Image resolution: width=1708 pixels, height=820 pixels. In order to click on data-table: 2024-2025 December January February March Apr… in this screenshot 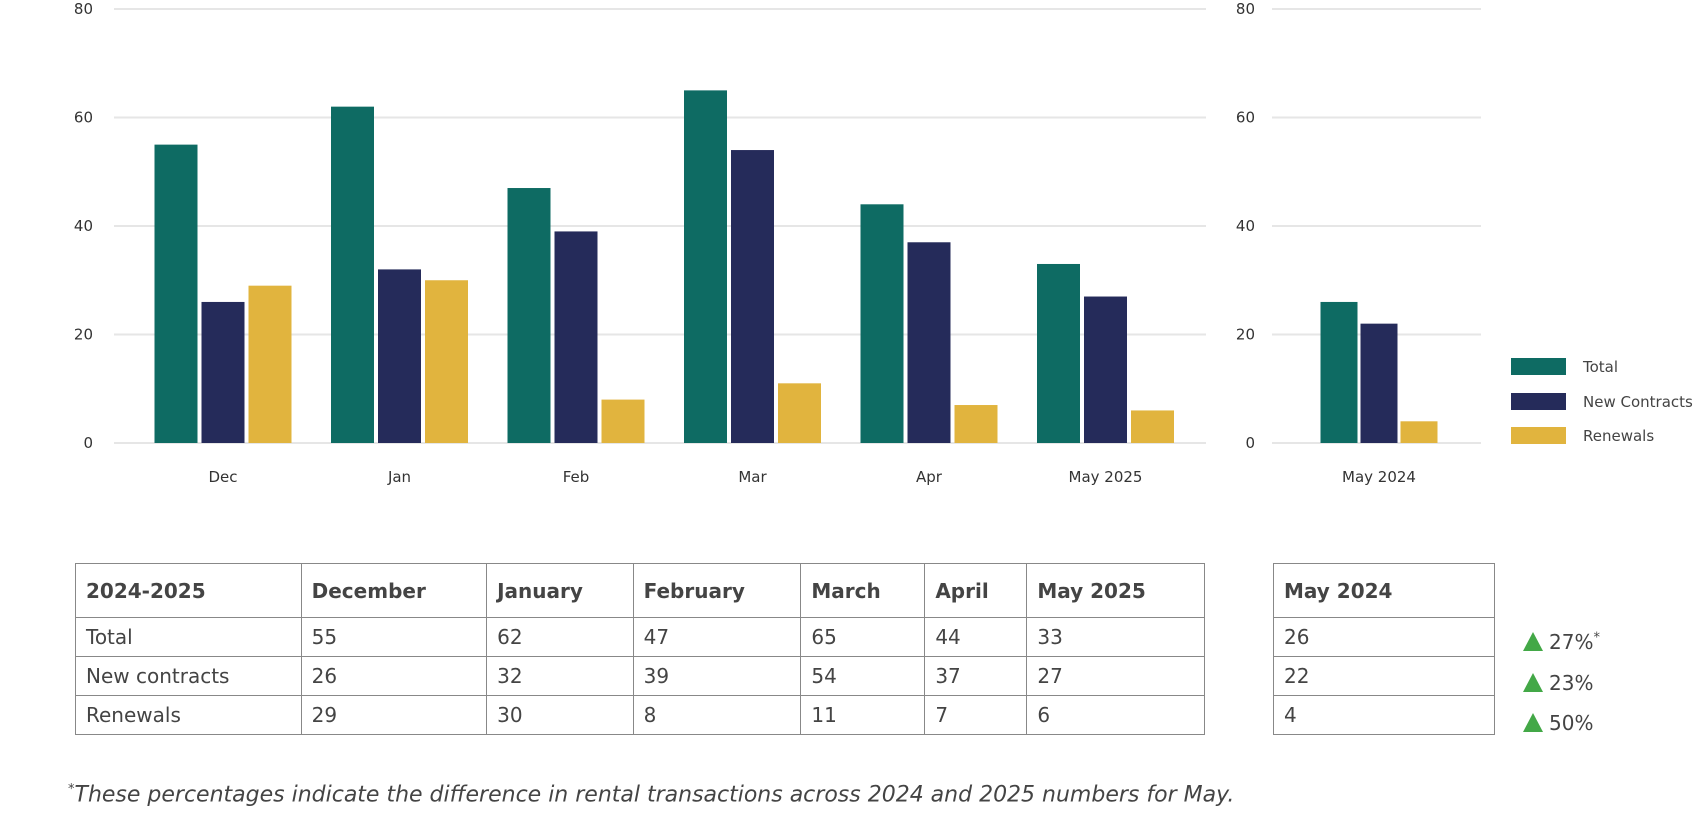, I will do `click(640, 649)`.